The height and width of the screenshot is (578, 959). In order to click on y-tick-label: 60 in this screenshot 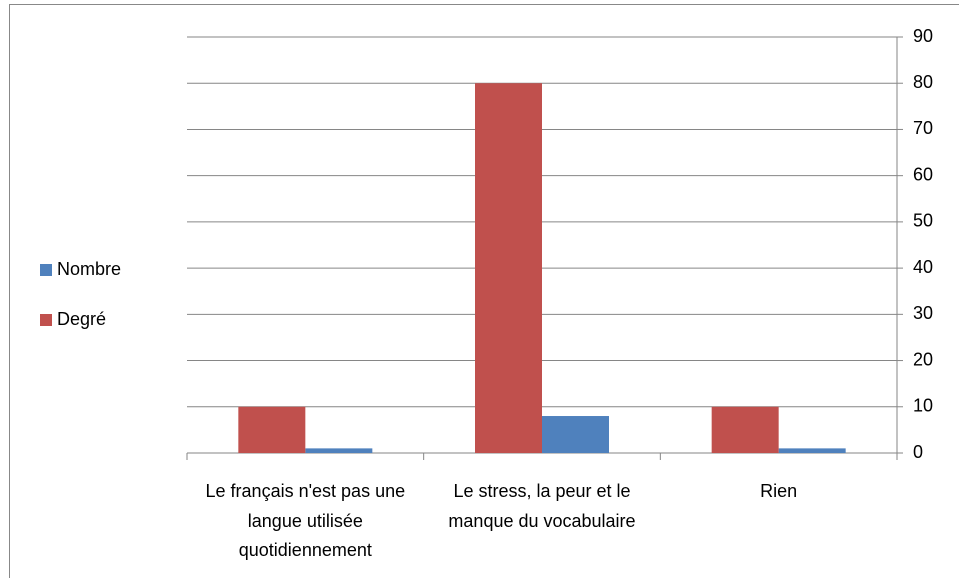, I will do `click(923, 174)`.